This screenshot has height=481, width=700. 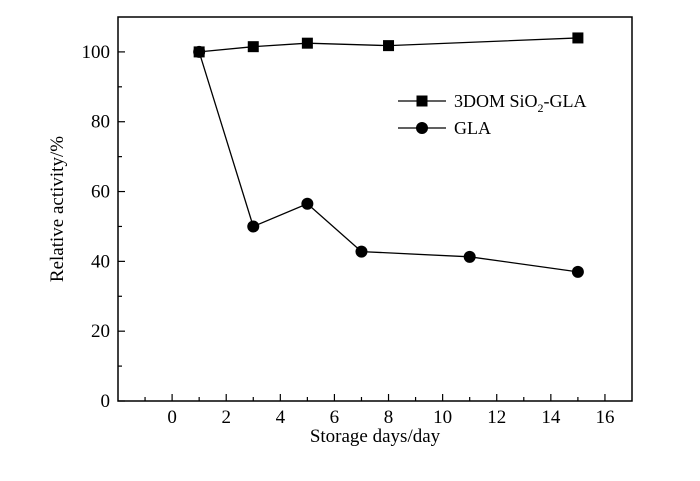 What do you see at coordinates (96, 52) in the screenshot?
I see `y-tick-label: 100` at bounding box center [96, 52].